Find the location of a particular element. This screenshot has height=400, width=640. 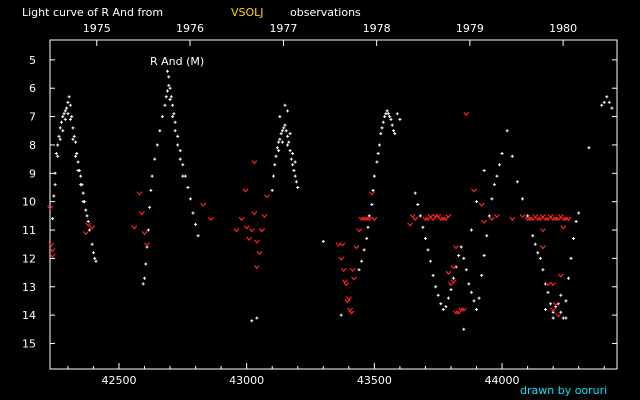

y-tick-label: 7 is located at coordinates (32, 117).